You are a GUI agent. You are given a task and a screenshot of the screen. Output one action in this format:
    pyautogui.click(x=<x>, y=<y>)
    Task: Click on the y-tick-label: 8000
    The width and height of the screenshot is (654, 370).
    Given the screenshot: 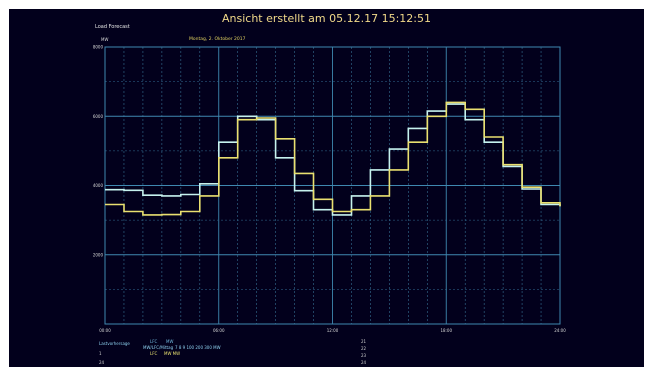 What is the action you would take?
    pyautogui.click(x=98, y=47)
    